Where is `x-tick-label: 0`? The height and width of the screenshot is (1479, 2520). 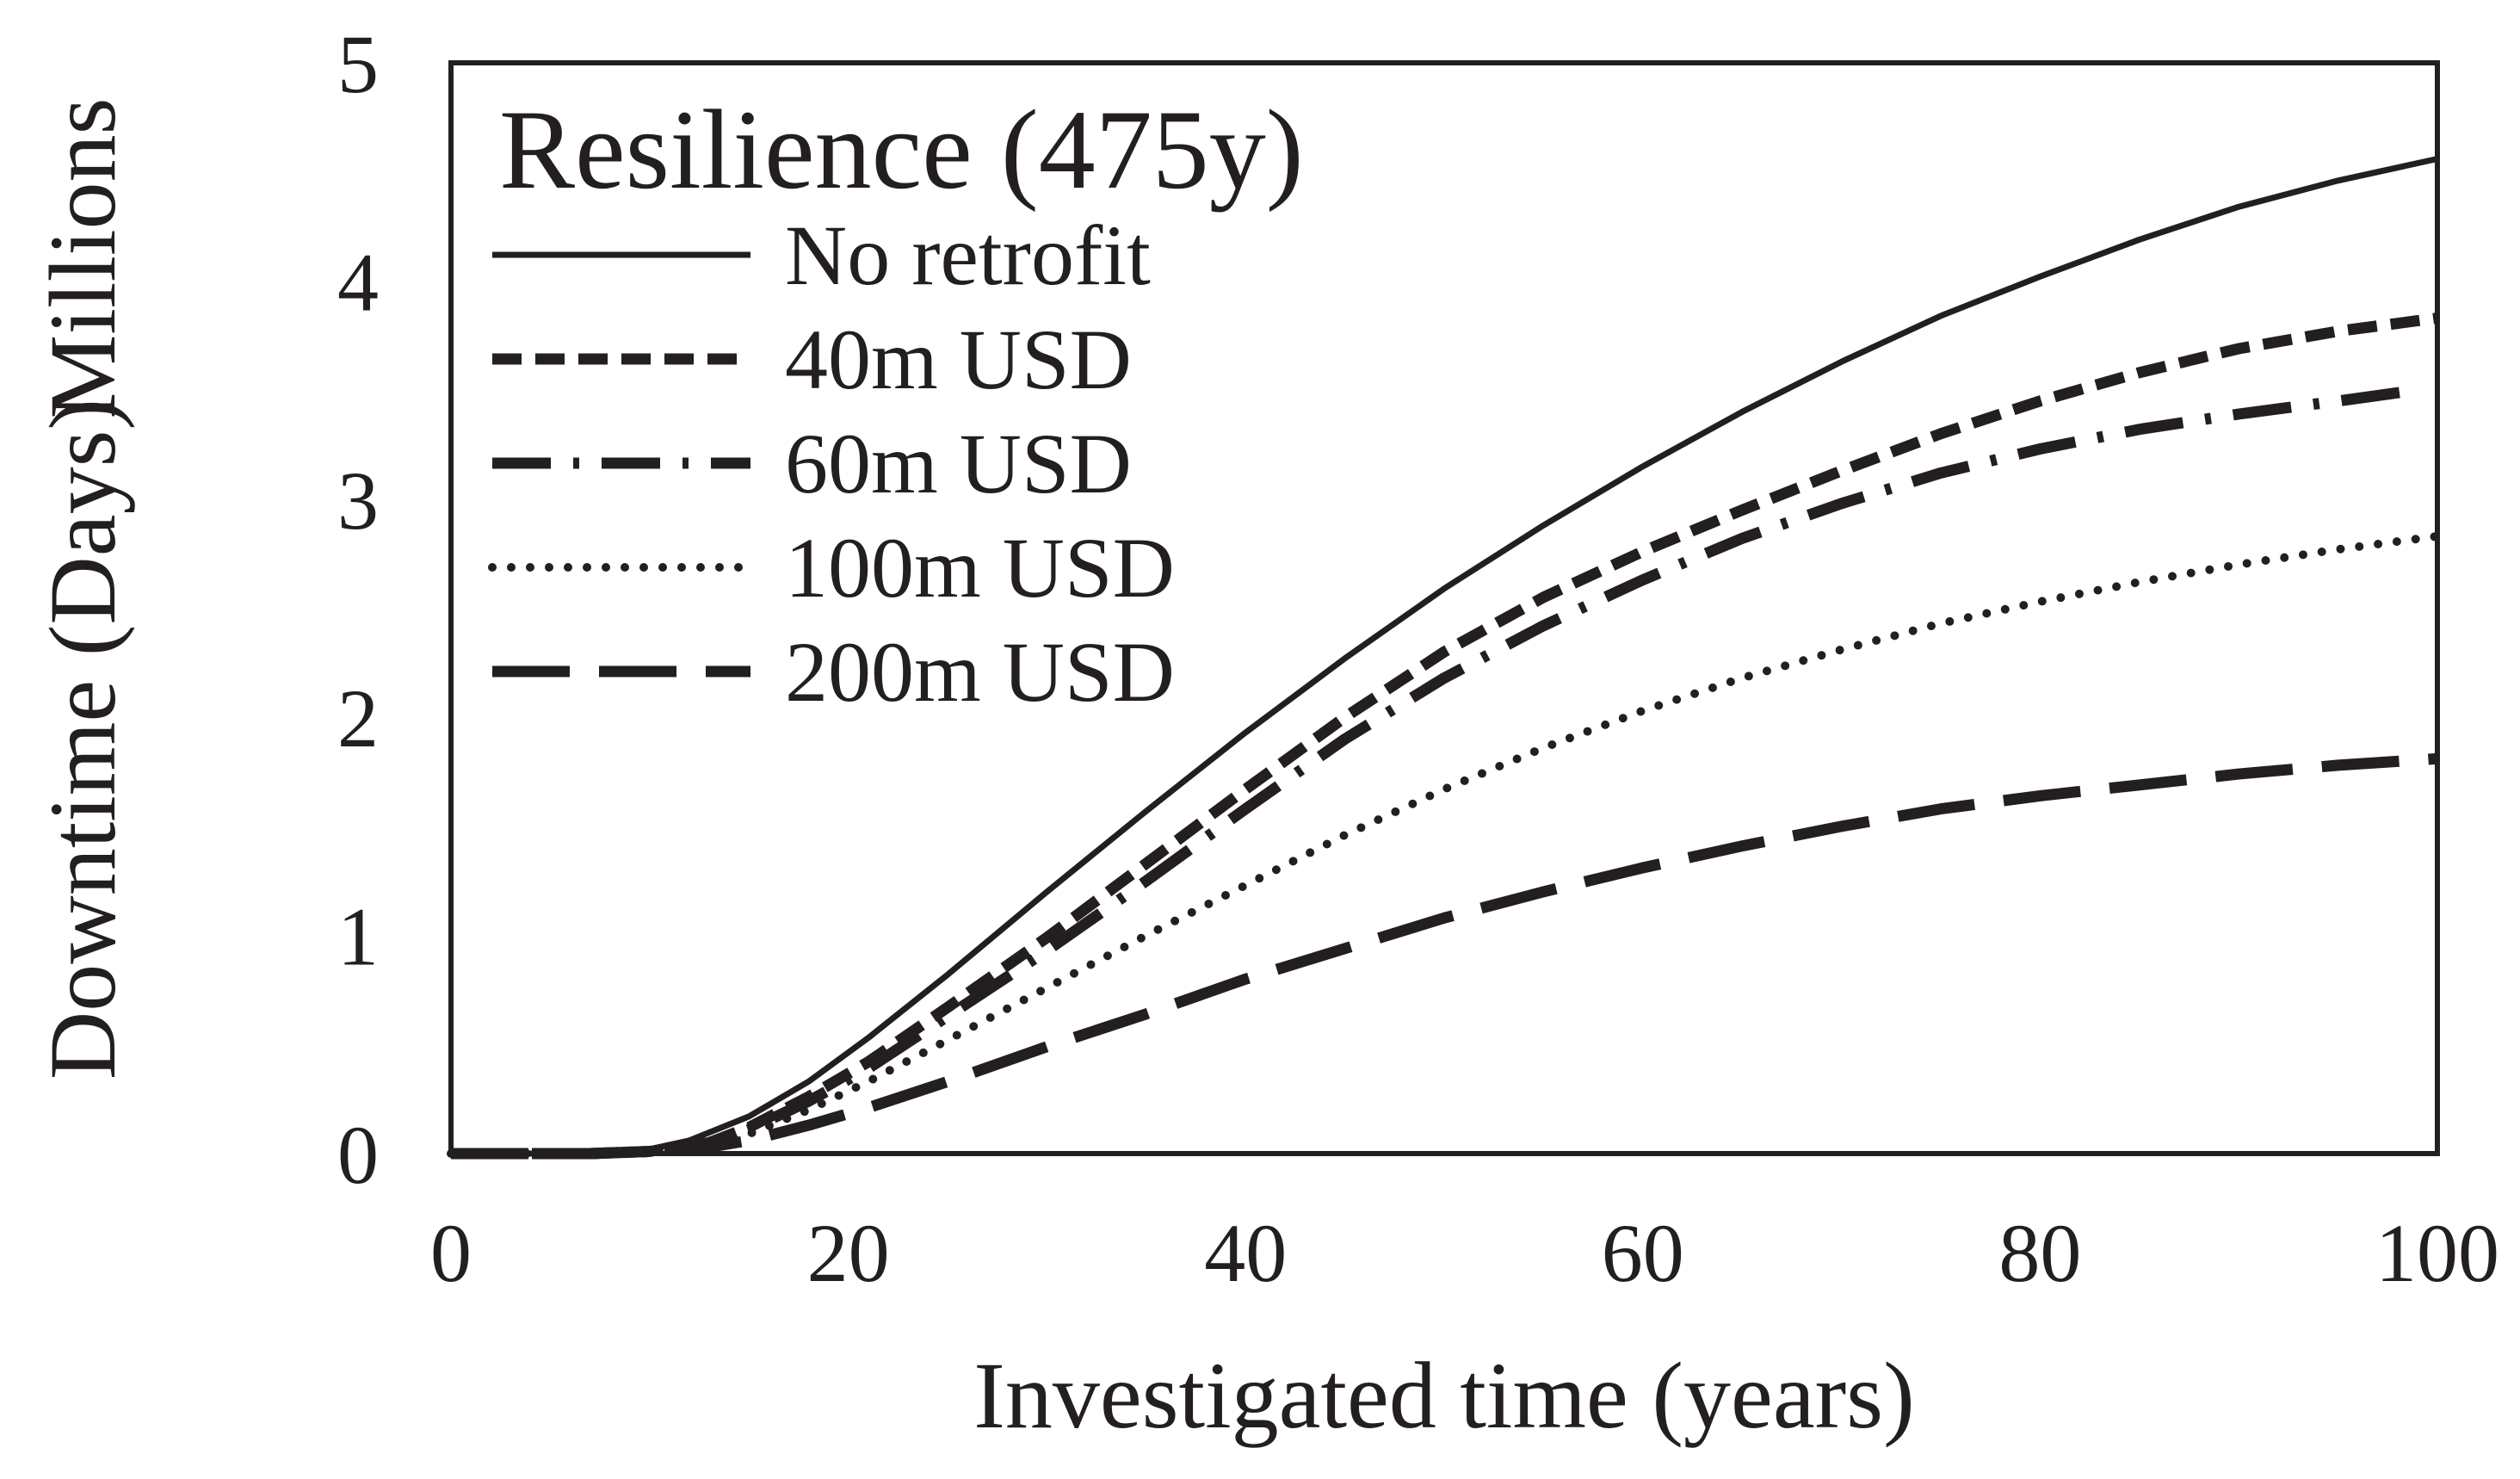
x-tick-label: 0 is located at coordinates (451, 1253).